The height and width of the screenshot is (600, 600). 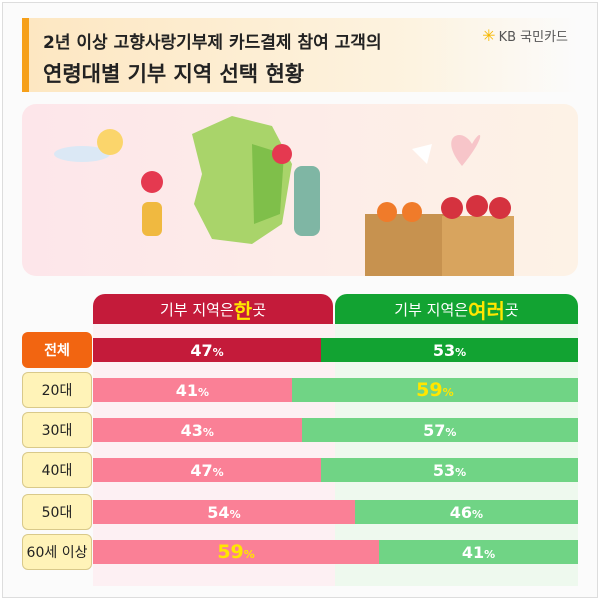 I want to click on bar-multiple: 46%, so click(x=466, y=512).